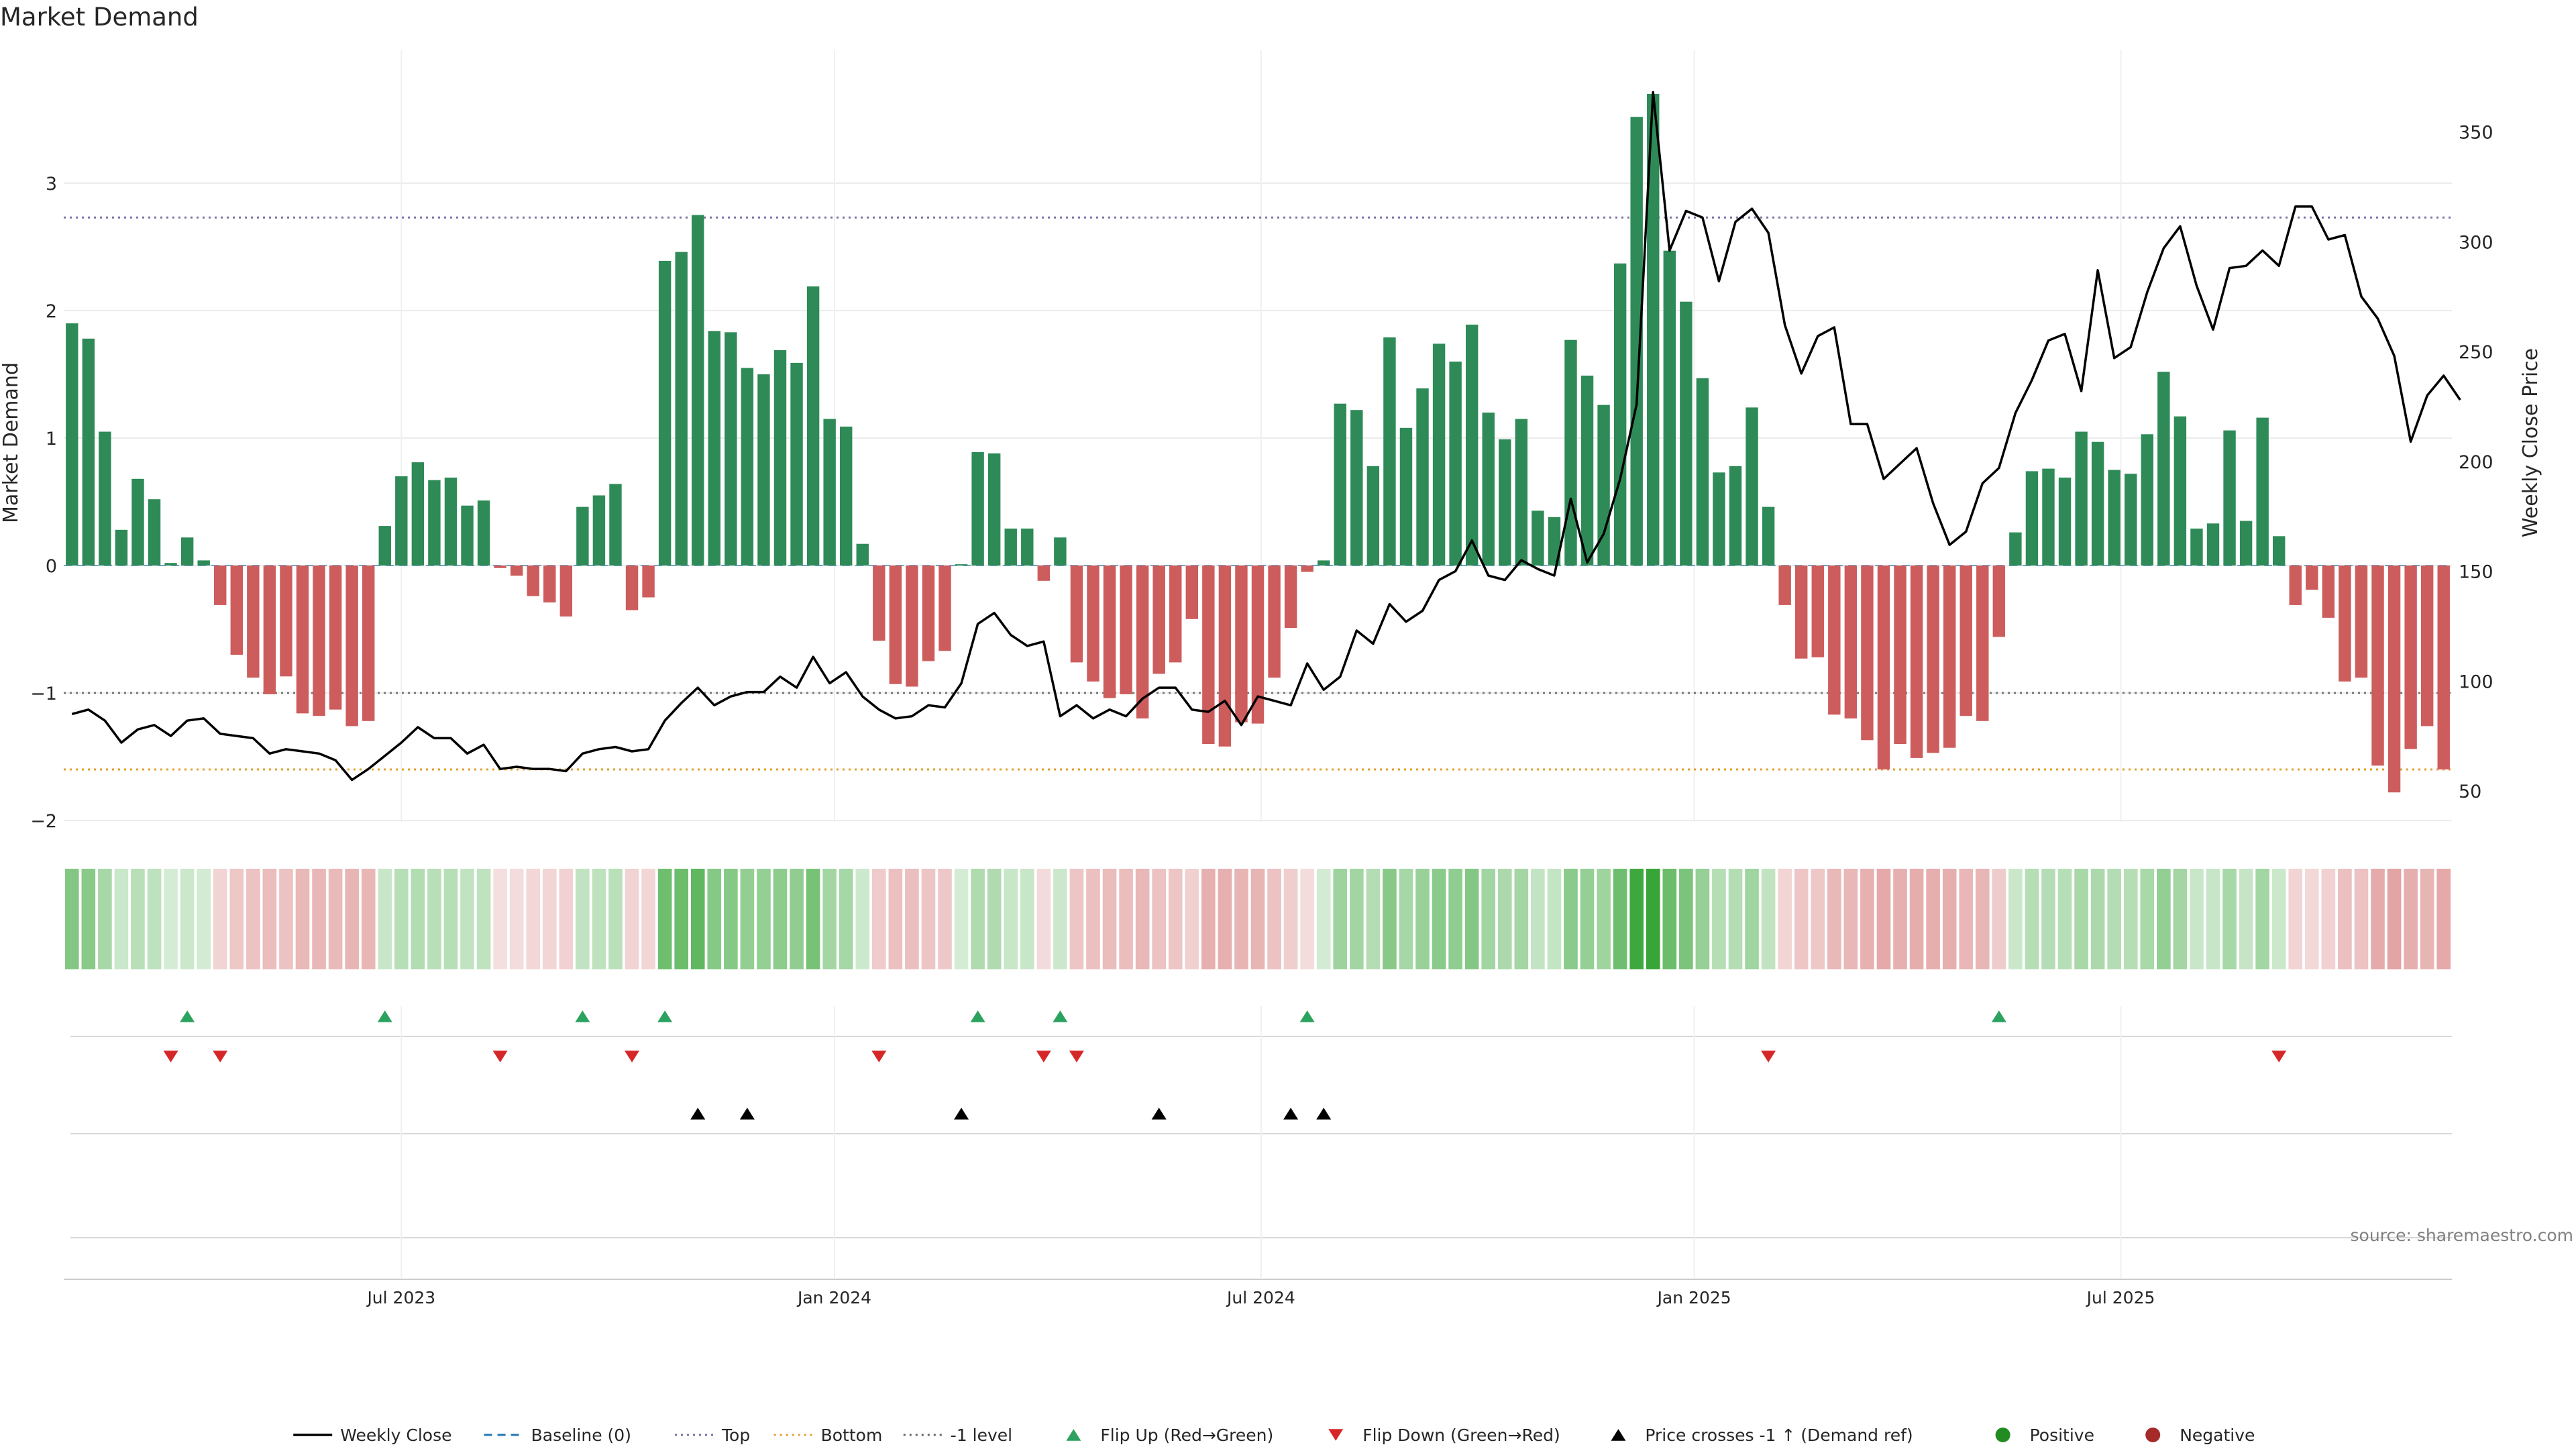  Describe the element at coordinates (51, 439) in the screenshot. I see `y-tick-label-left: 1` at that location.